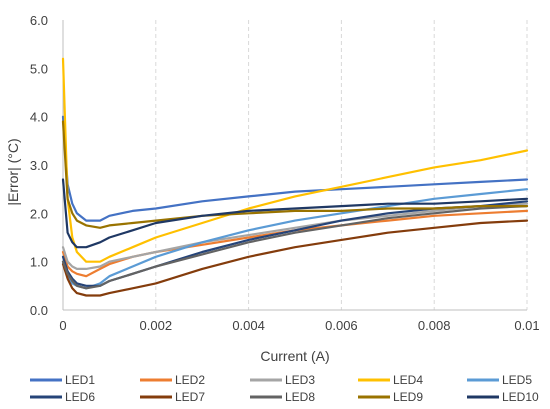 This screenshot has width=550, height=409. What do you see at coordinates (517, 380) in the screenshot?
I see `legend-label-led5: LED5` at bounding box center [517, 380].